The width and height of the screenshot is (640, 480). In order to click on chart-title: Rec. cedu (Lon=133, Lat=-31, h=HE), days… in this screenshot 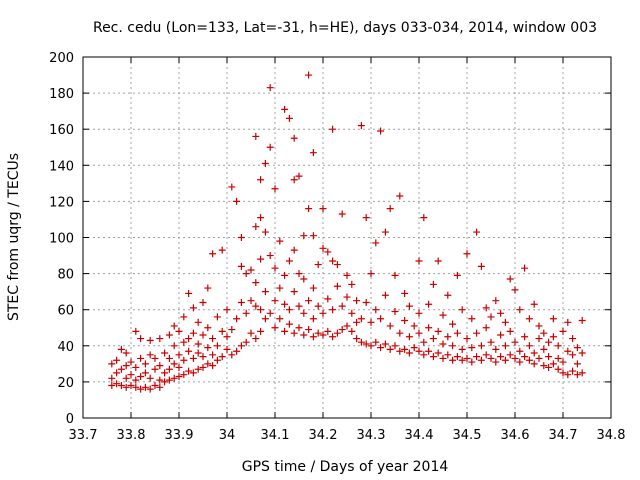, I will do `click(345, 28)`.